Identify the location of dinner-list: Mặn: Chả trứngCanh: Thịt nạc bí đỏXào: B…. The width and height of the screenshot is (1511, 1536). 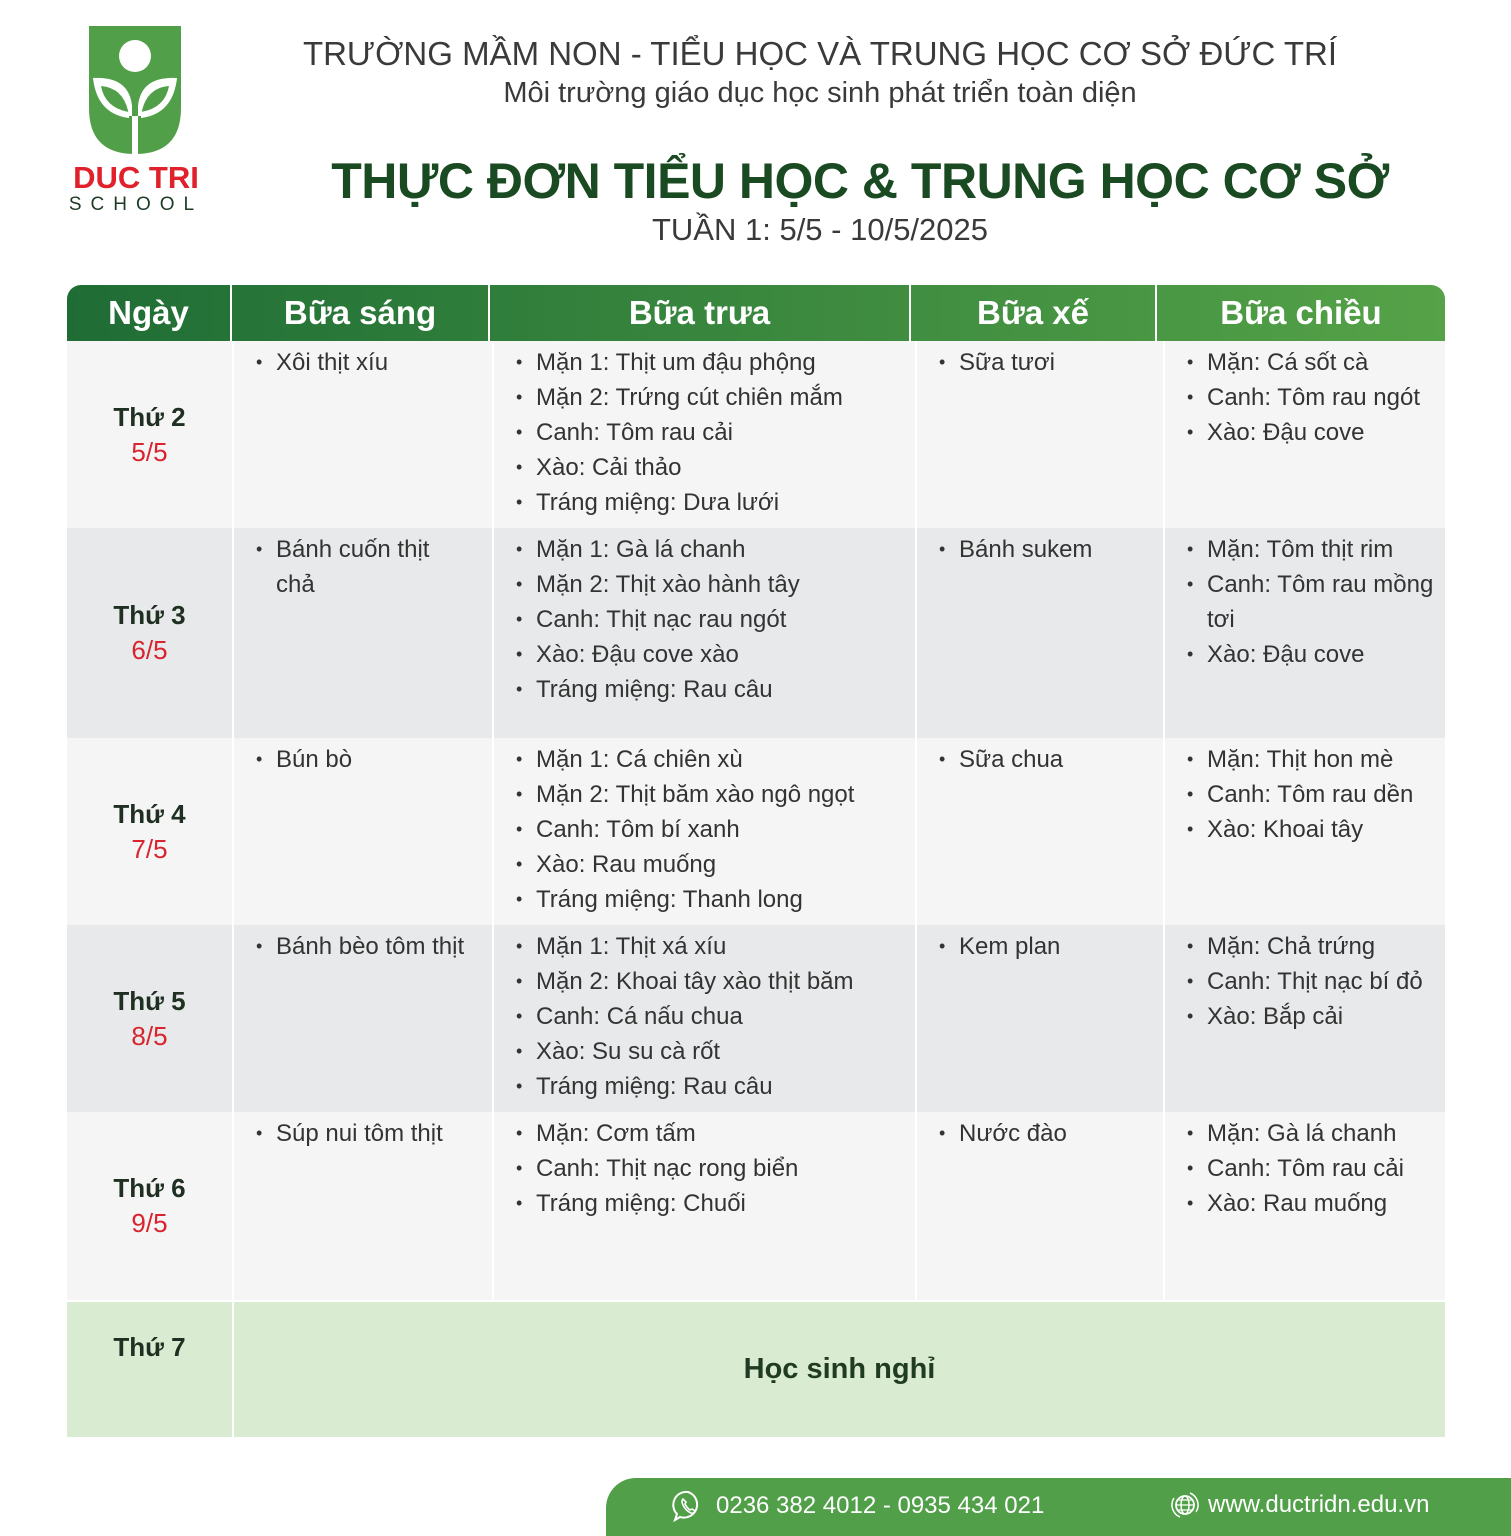
(1304, 1018).